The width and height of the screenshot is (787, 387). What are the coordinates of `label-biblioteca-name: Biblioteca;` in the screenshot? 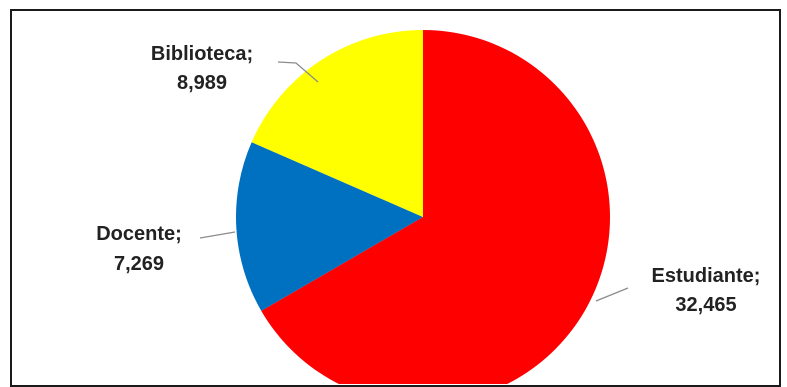 It's located at (202, 54).